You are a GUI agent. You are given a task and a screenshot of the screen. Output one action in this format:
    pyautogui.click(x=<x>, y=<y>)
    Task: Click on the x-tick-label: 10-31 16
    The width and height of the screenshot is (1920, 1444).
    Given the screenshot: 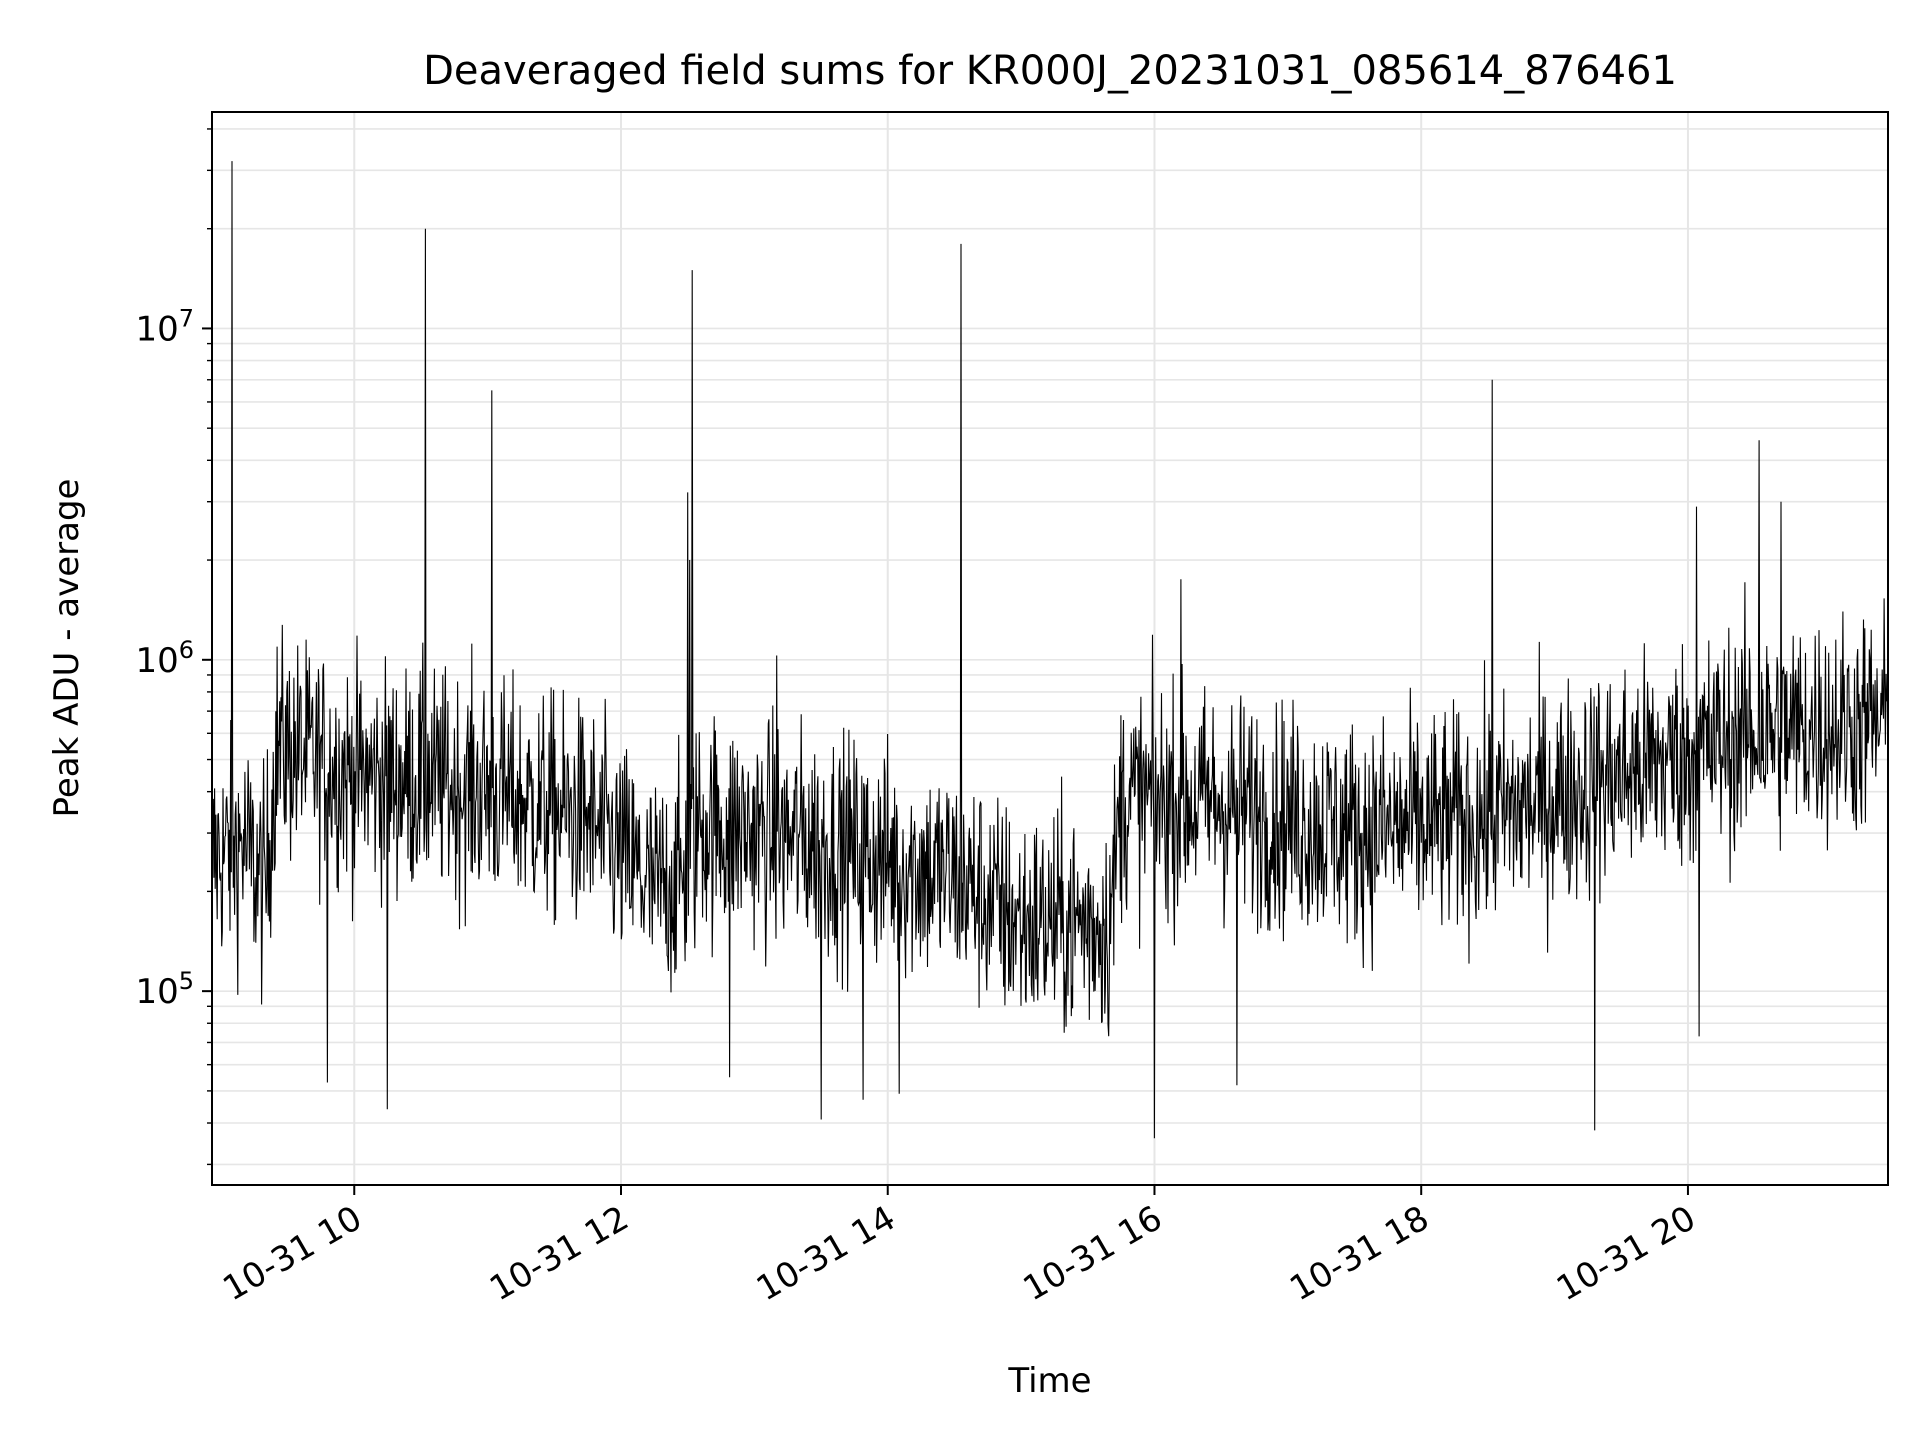 What is the action you would take?
    pyautogui.click(x=1093, y=1253)
    